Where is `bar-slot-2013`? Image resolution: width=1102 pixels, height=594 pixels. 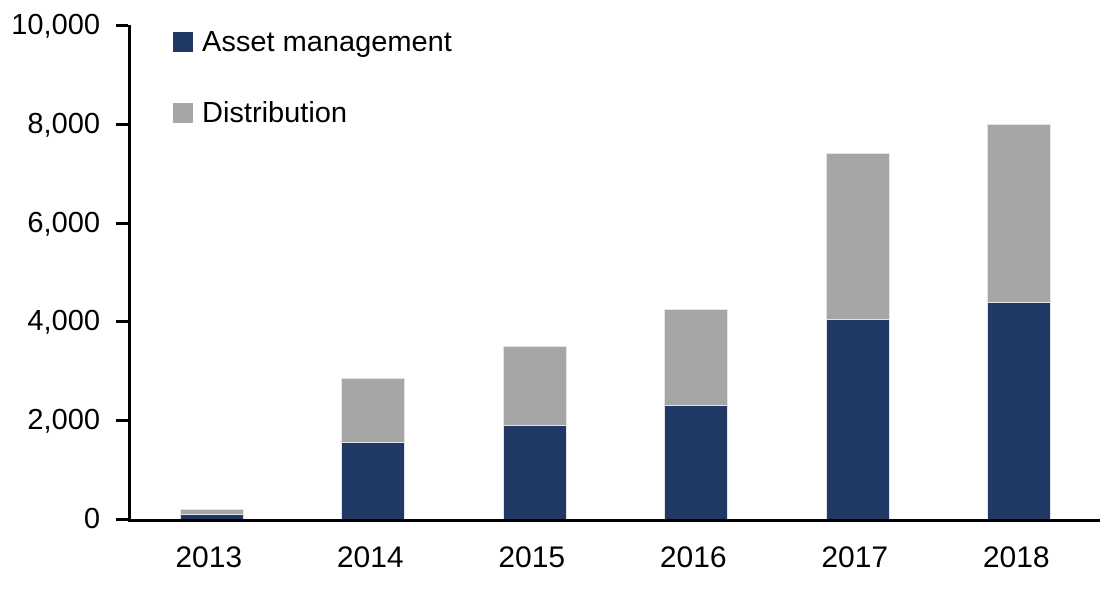 bar-slot-2013 is located at coordinates (212, 272).